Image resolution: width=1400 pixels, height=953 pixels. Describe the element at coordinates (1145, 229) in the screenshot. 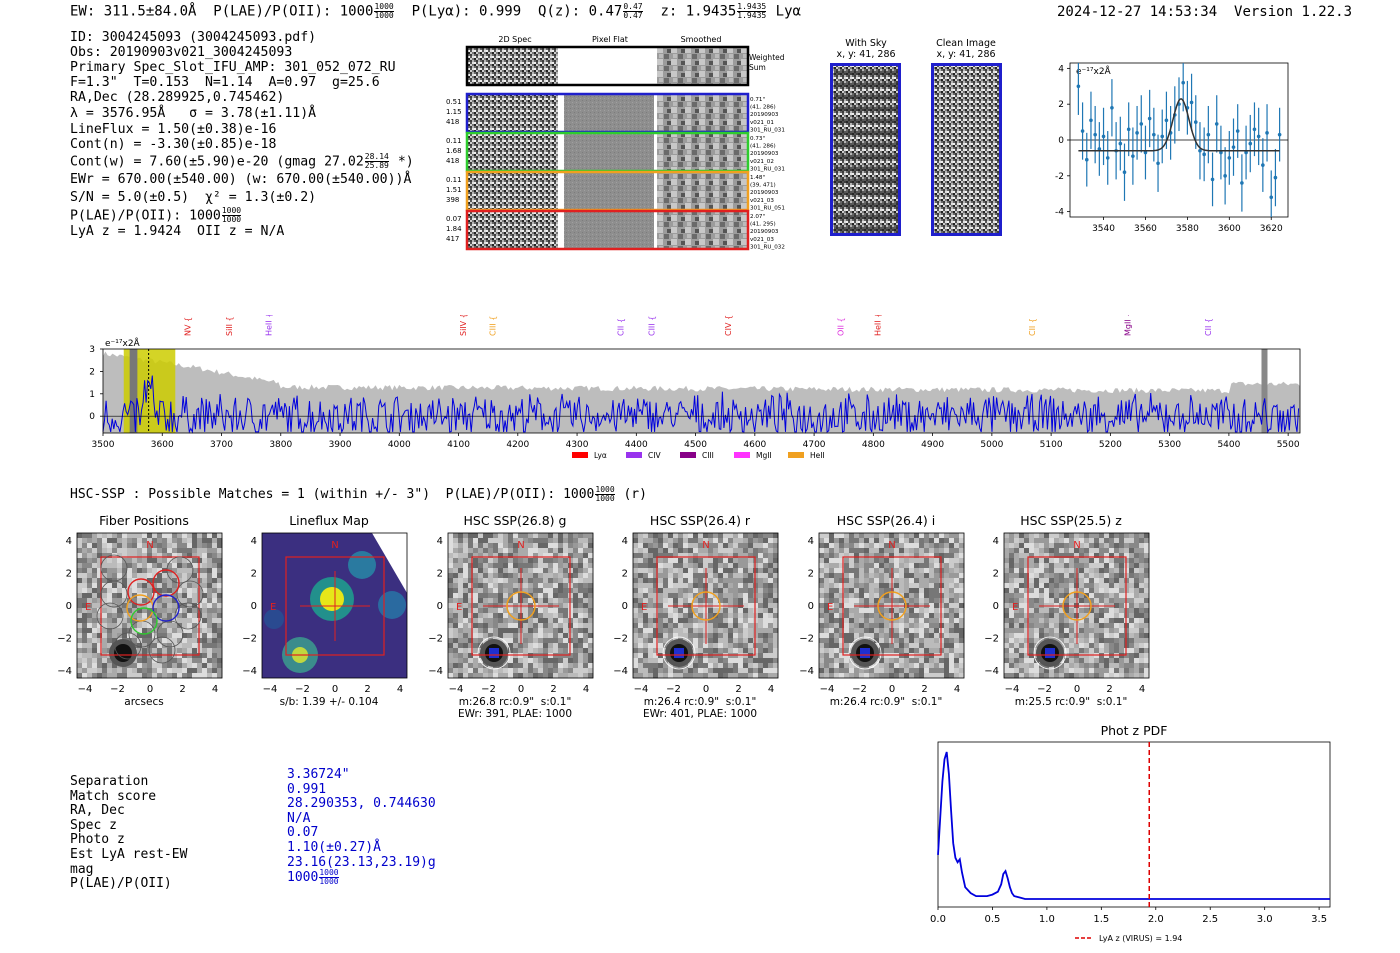

I see `linefit-xtick: 3560` at that location.